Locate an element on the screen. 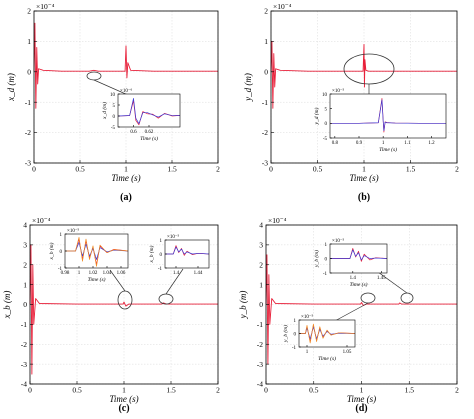 Image resolution: width=474 pixels, height=419 pixels. panel-label: (b) is located at coordinates (364, 197).